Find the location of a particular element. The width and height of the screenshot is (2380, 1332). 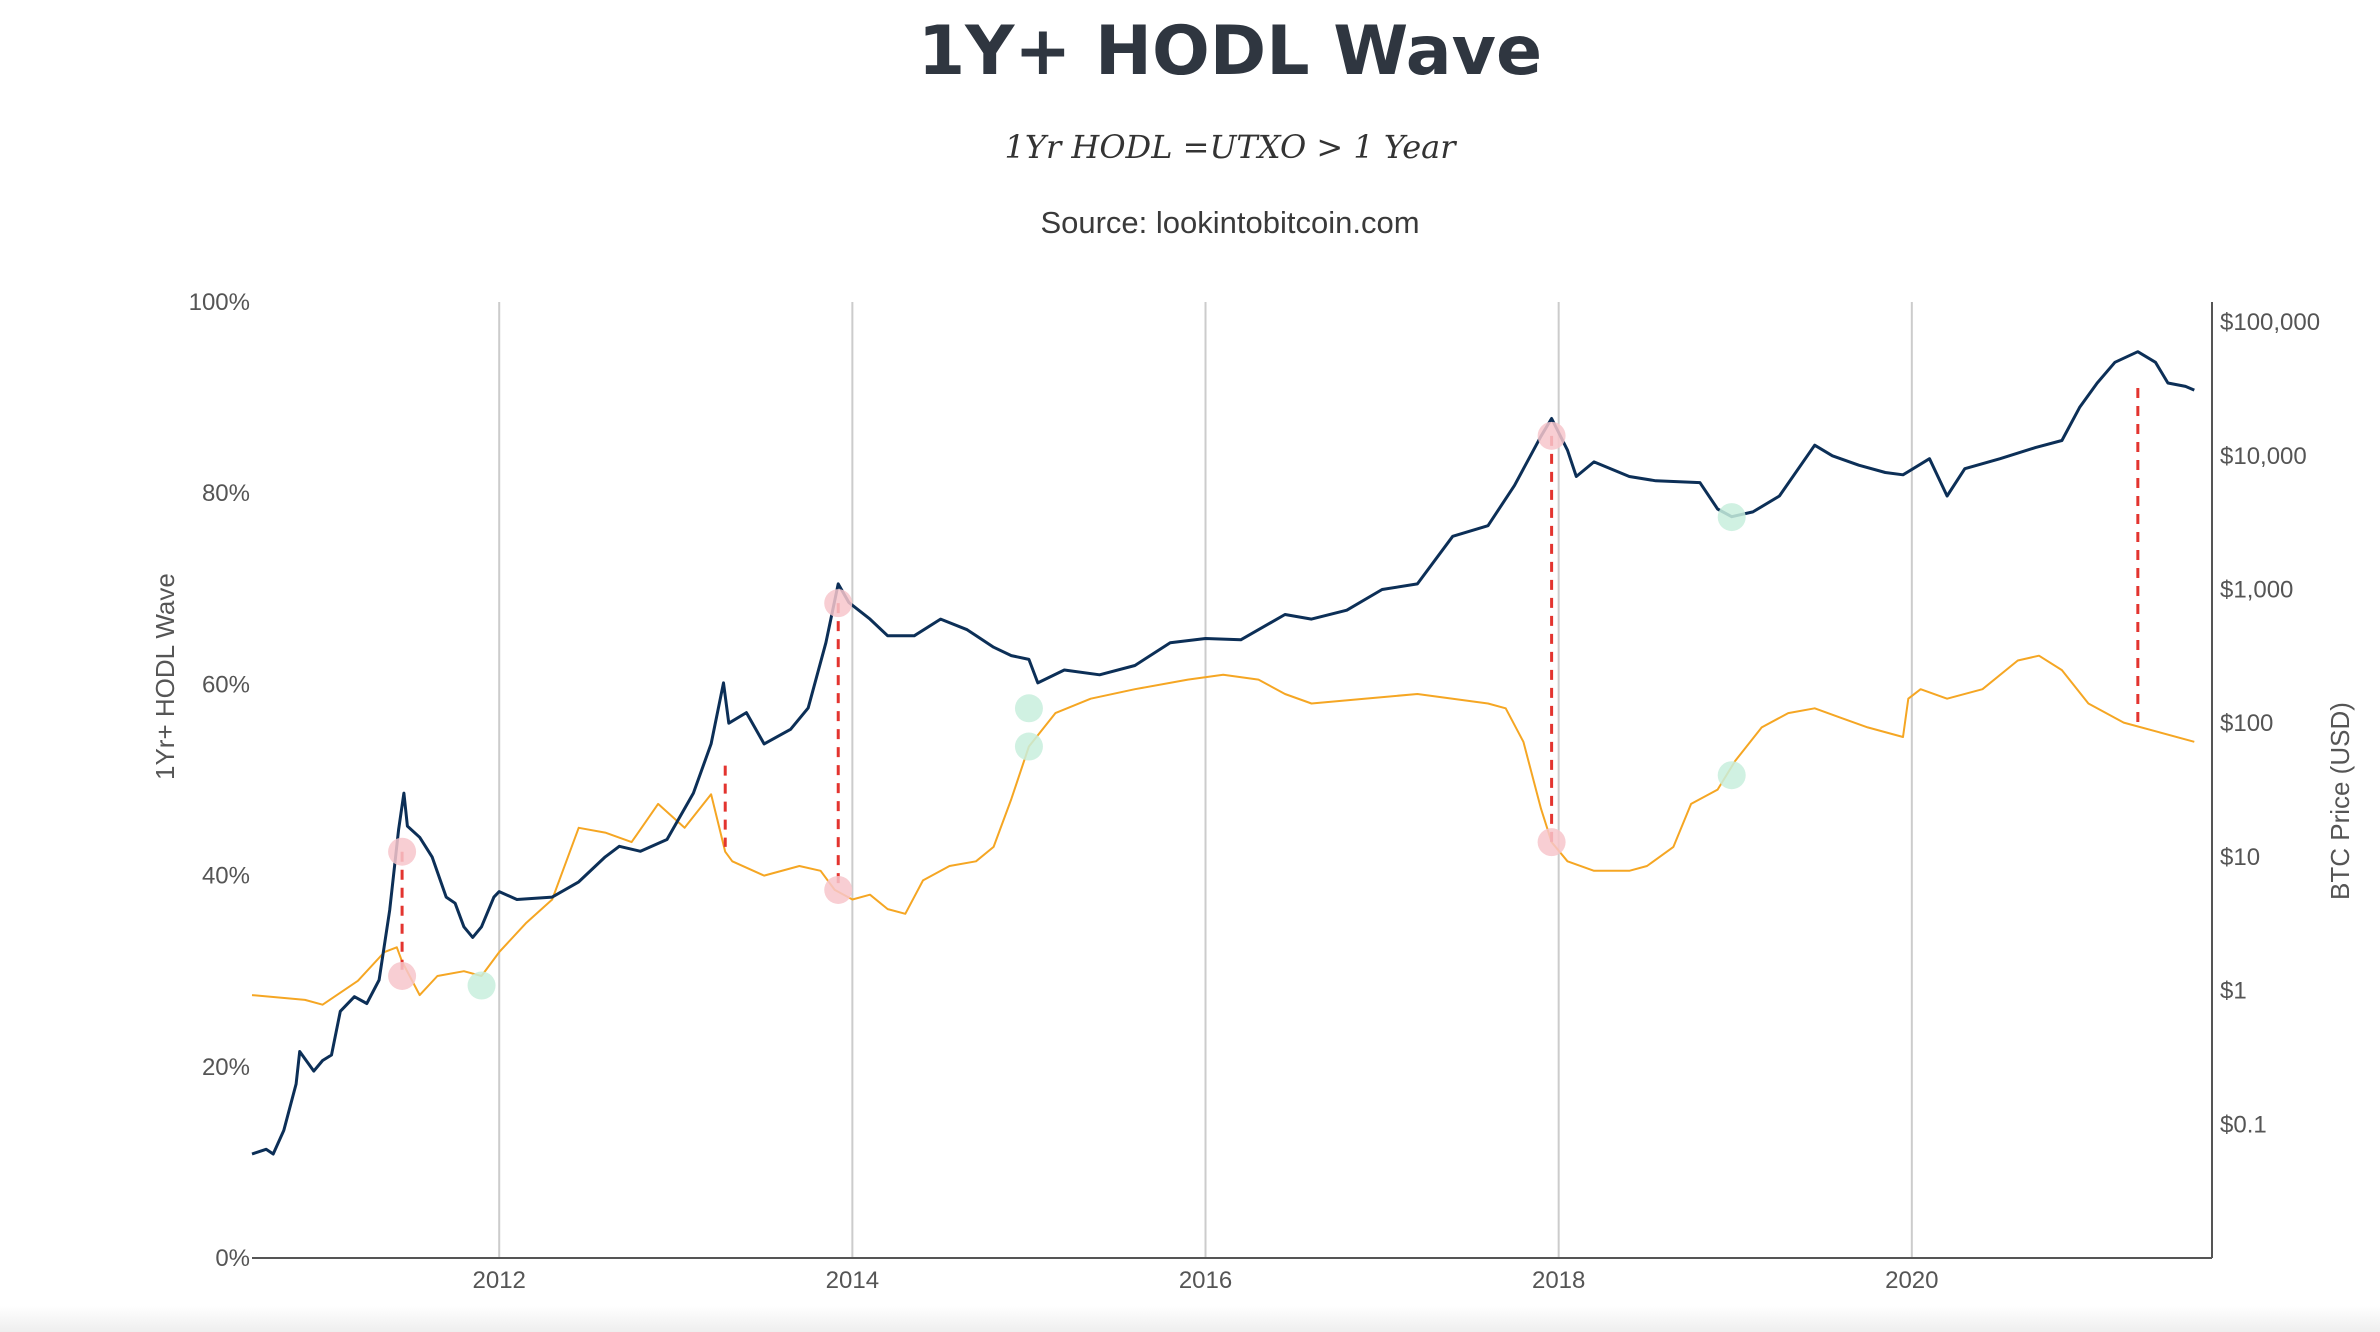

y-right-tick-label: $100,000 is located at coordinates (2270, 322).